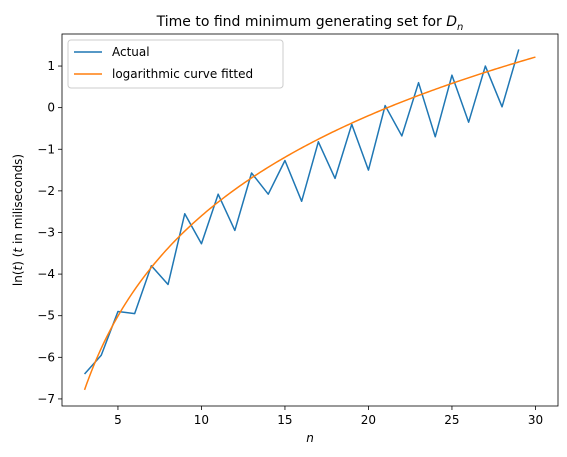 The width and height of the screenshot is (567, 457). What do you see at coordinates (51, 66) in the screenshot?
I see `y-tick-label: 1` at bounding box center [51, 66].